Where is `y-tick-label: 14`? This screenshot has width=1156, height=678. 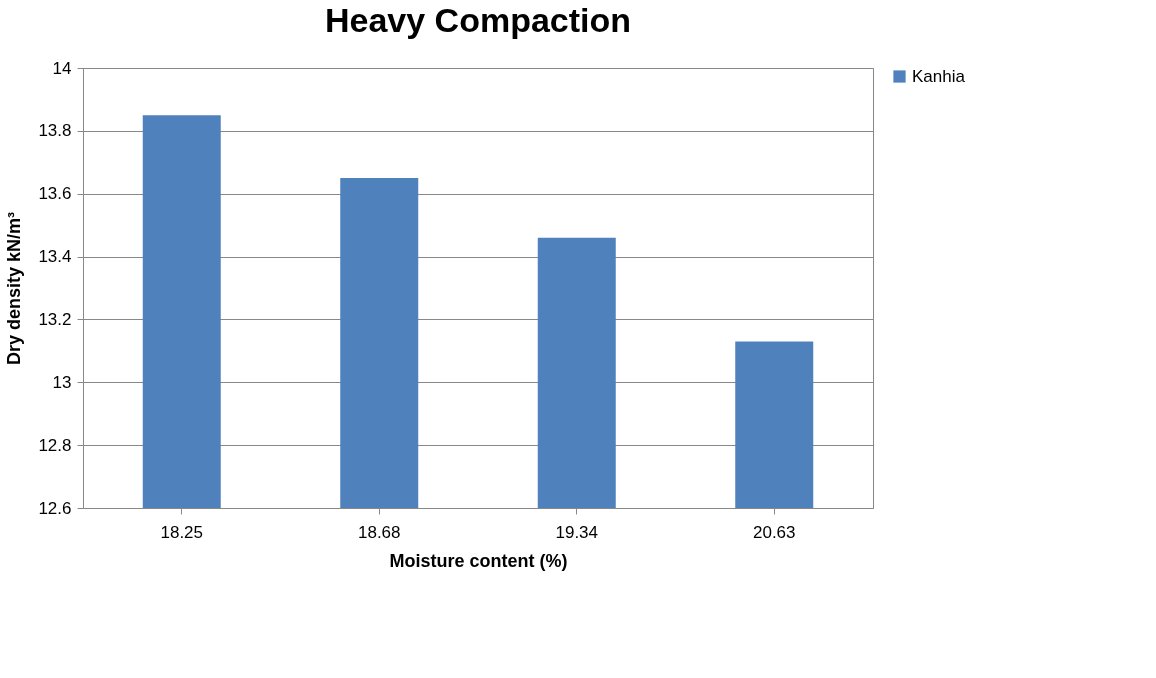
y-tick-label: 14 is located at coordinates (62, 68).